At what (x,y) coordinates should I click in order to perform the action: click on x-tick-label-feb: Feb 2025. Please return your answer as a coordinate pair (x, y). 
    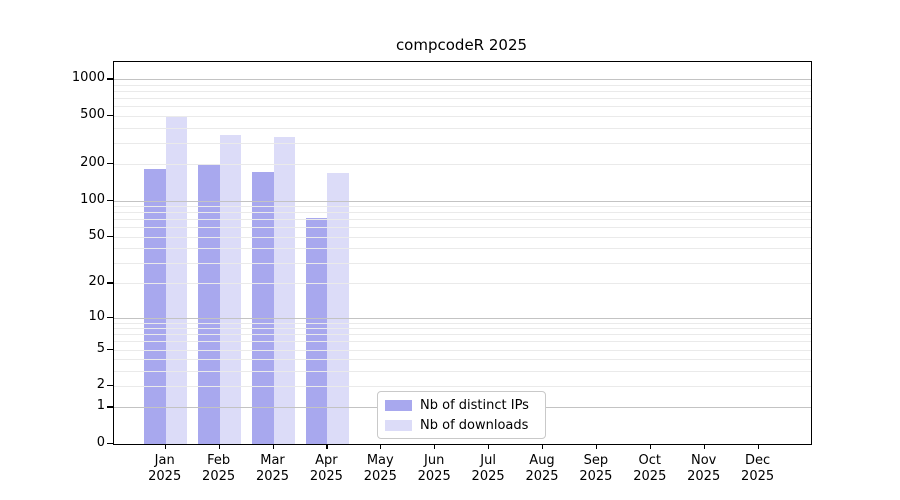
    Looking at the image, I should click on (219, 468).